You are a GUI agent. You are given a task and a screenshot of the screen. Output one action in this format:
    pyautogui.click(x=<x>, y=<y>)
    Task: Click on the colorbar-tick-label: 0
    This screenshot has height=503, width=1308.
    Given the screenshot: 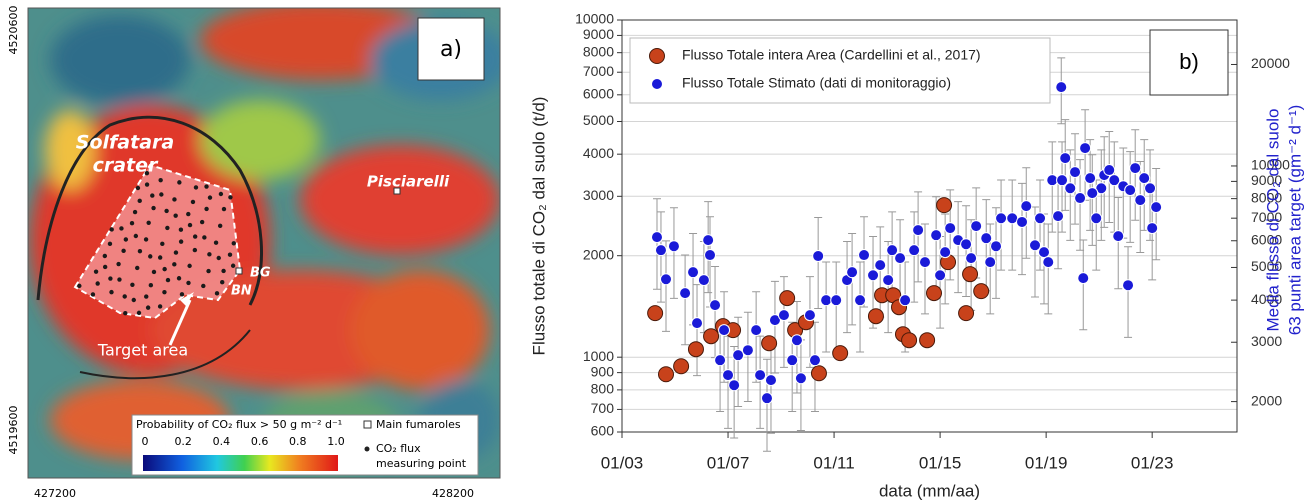 What is the action you would take?
    pyautogui.click(x=145, y=441)
    